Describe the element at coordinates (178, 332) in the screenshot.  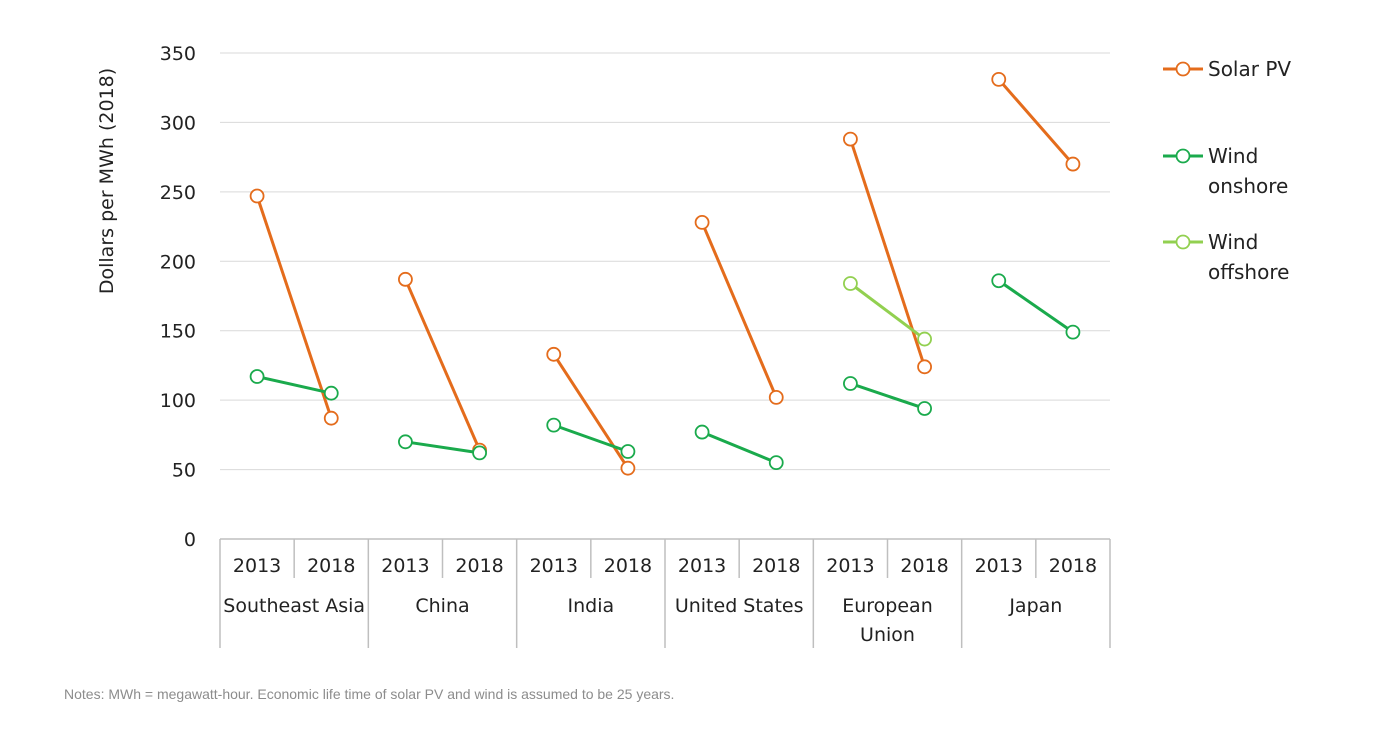
I see `y-tick-label: 150` at that location.